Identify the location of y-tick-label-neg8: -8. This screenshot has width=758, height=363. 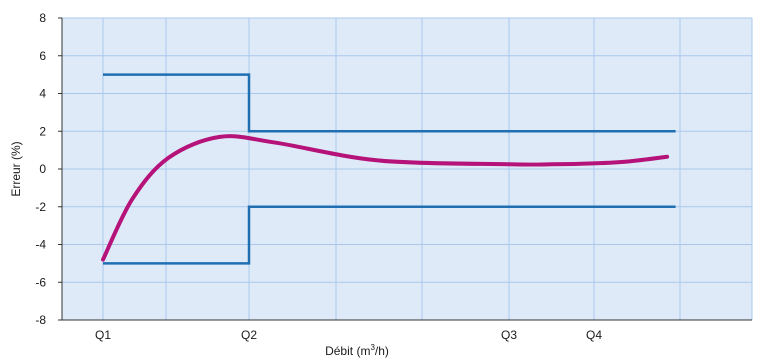
(40, 320).